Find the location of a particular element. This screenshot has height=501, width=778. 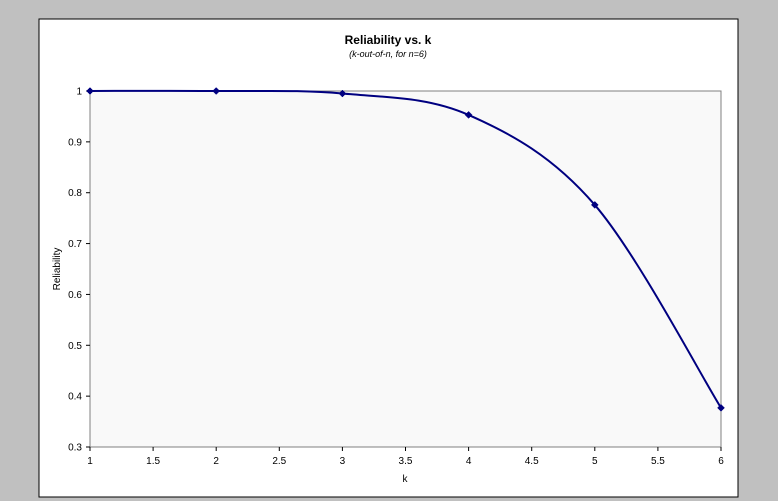

x-tick-label: 5 is located at coordinates (595, 461).